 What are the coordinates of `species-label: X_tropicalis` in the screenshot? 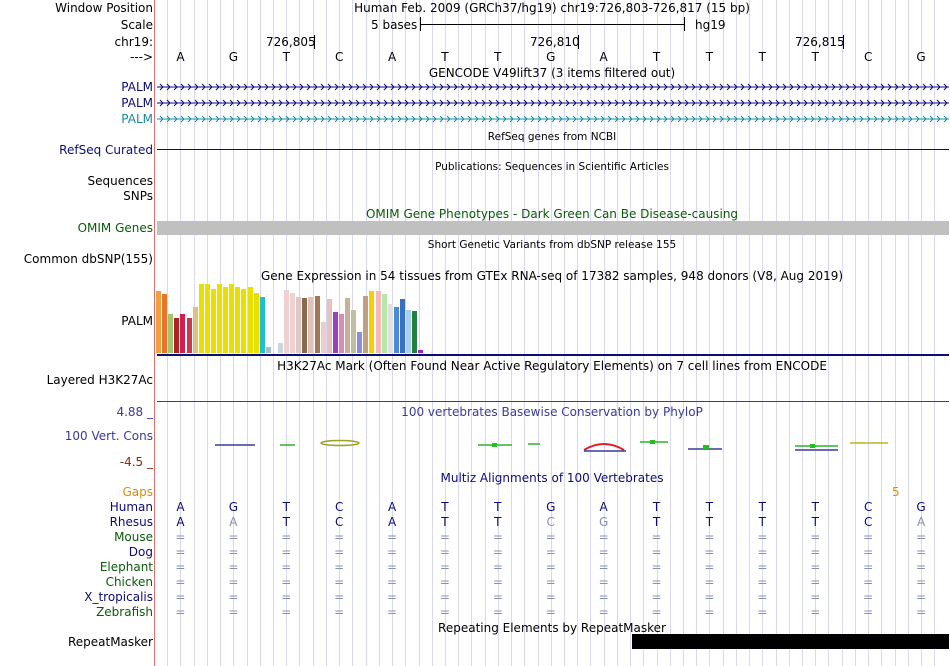 It's located at (118, 597).